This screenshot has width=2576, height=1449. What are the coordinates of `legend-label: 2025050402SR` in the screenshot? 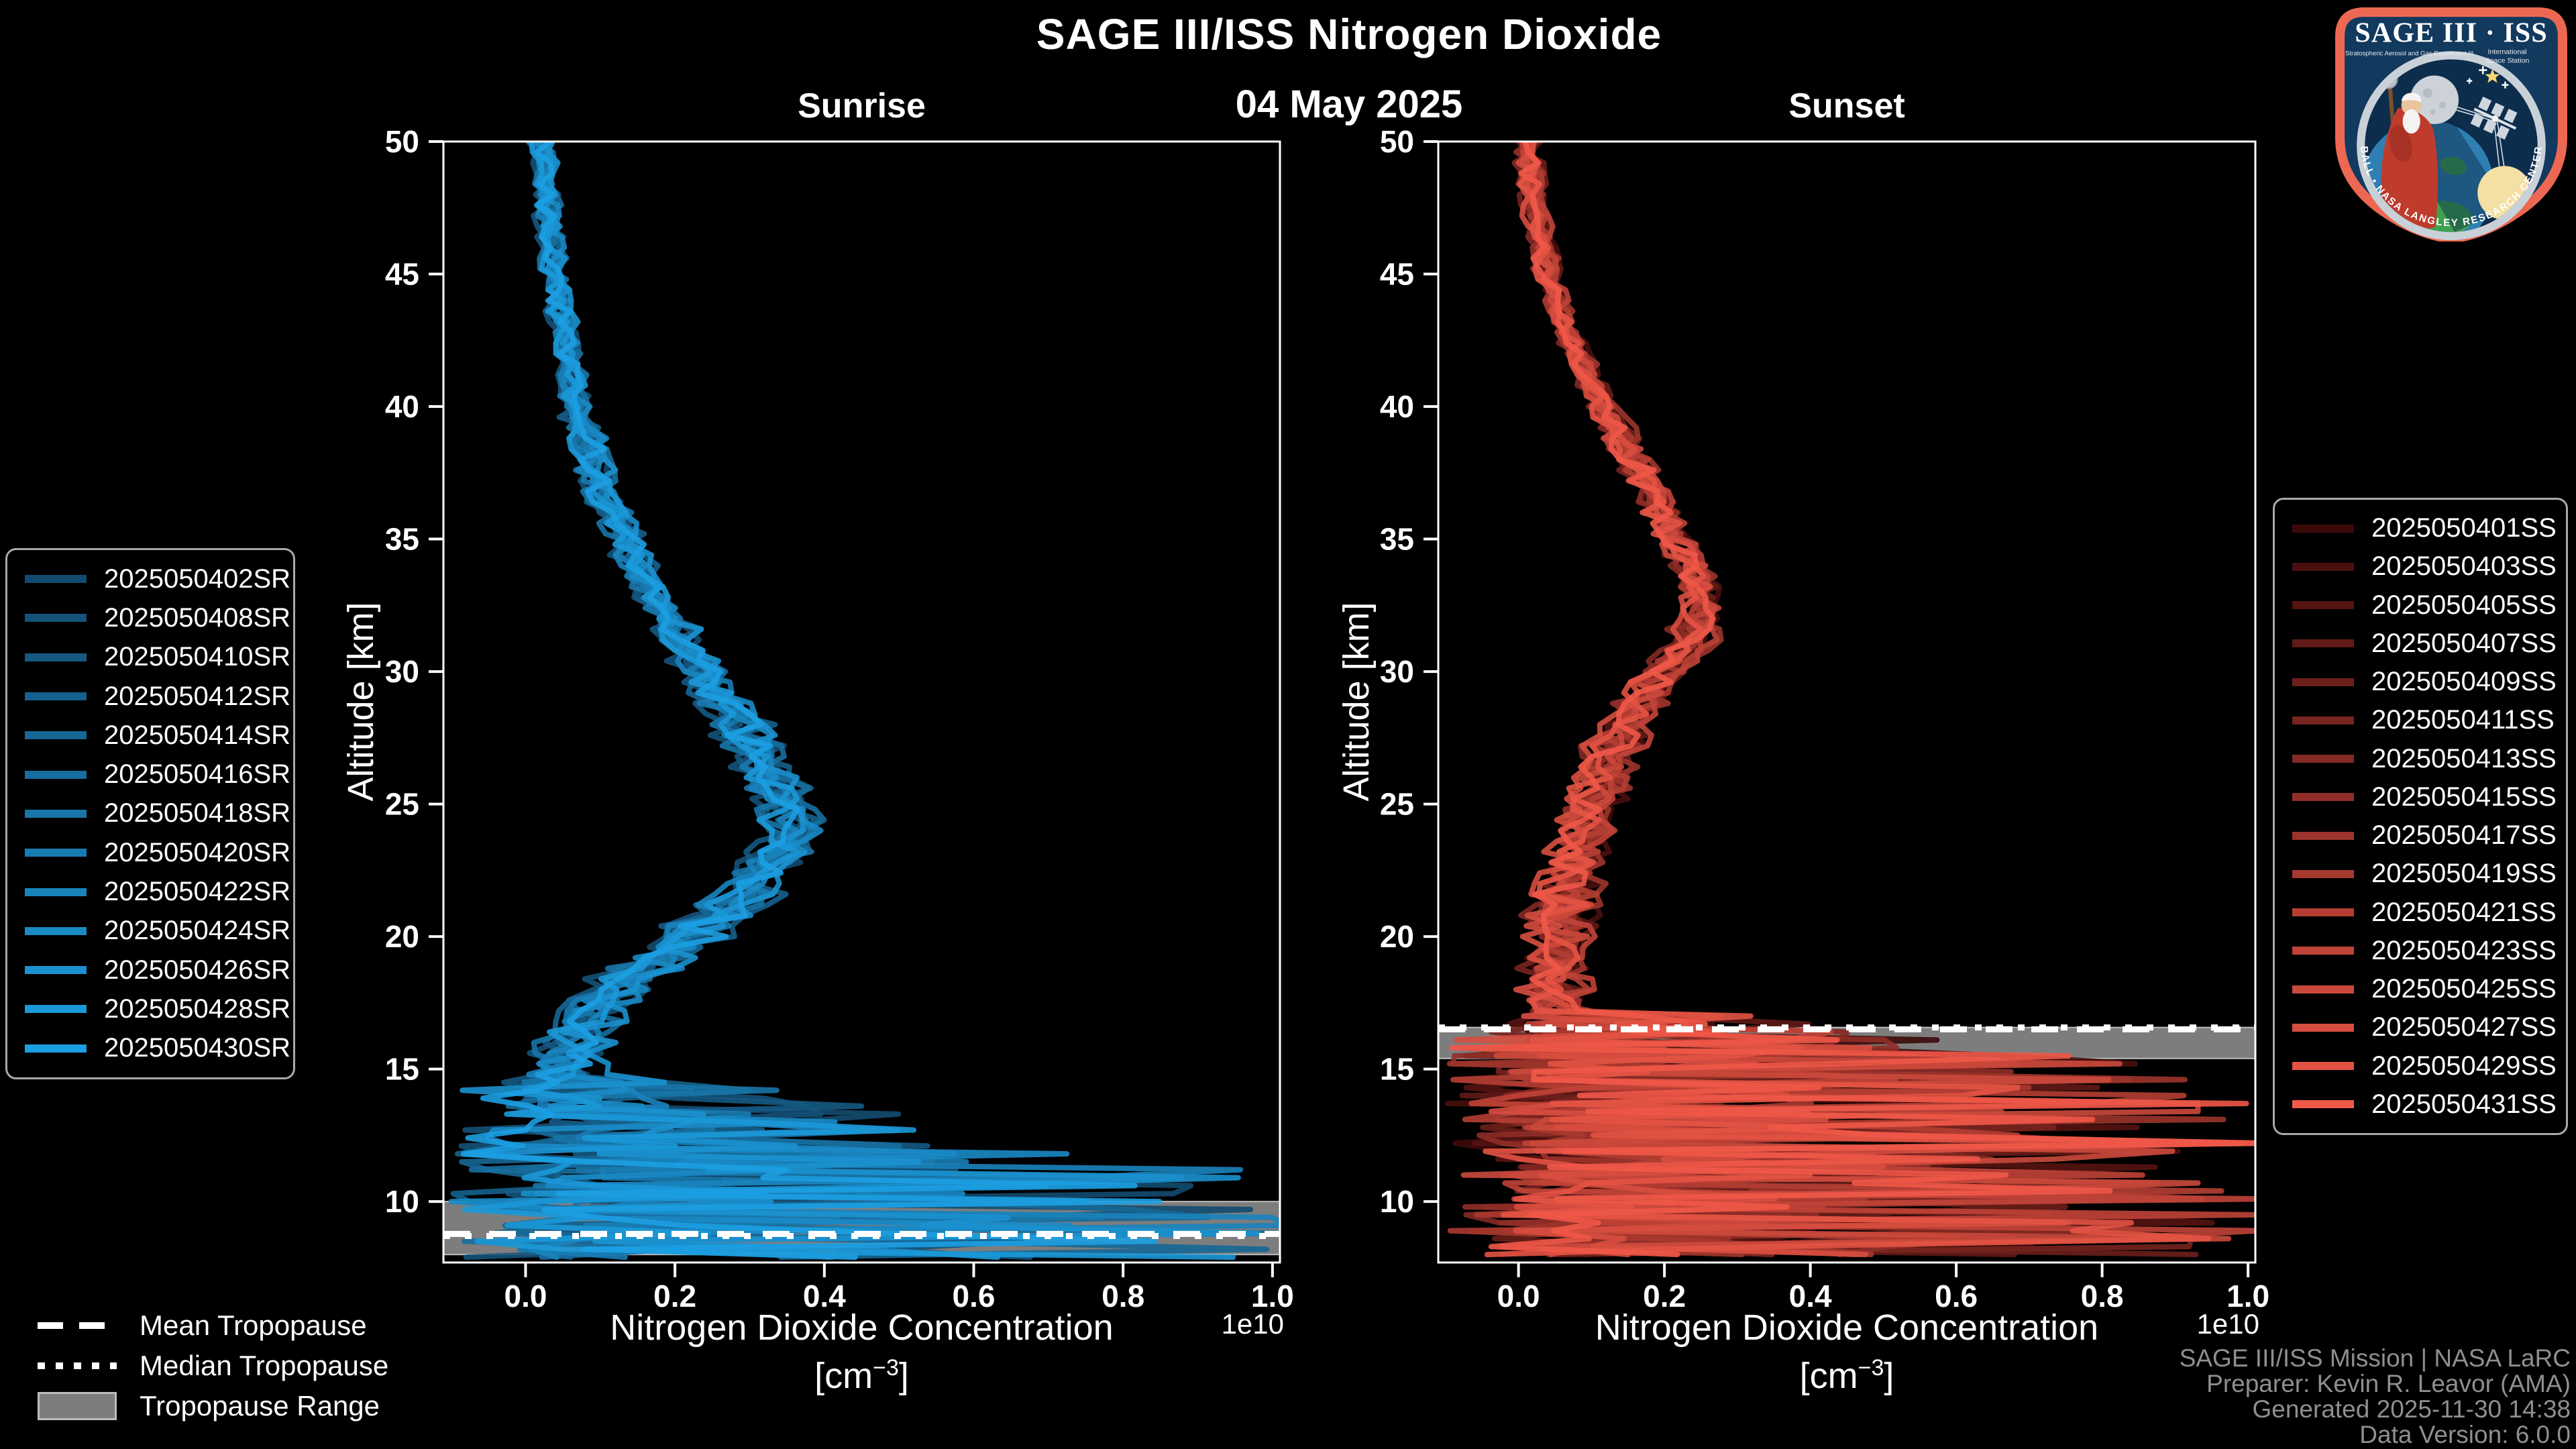 It's located at (197, 579).